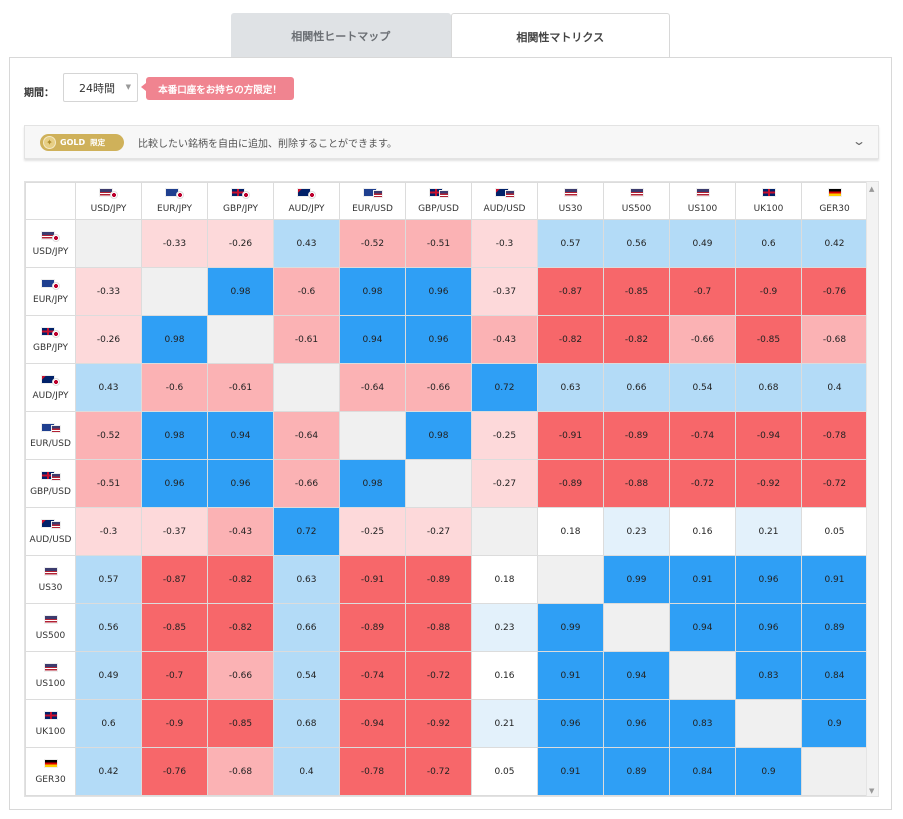  Describe the element at coordinates (504, 193) in the screenshot. I see `au-us-flag-icon` at that location.